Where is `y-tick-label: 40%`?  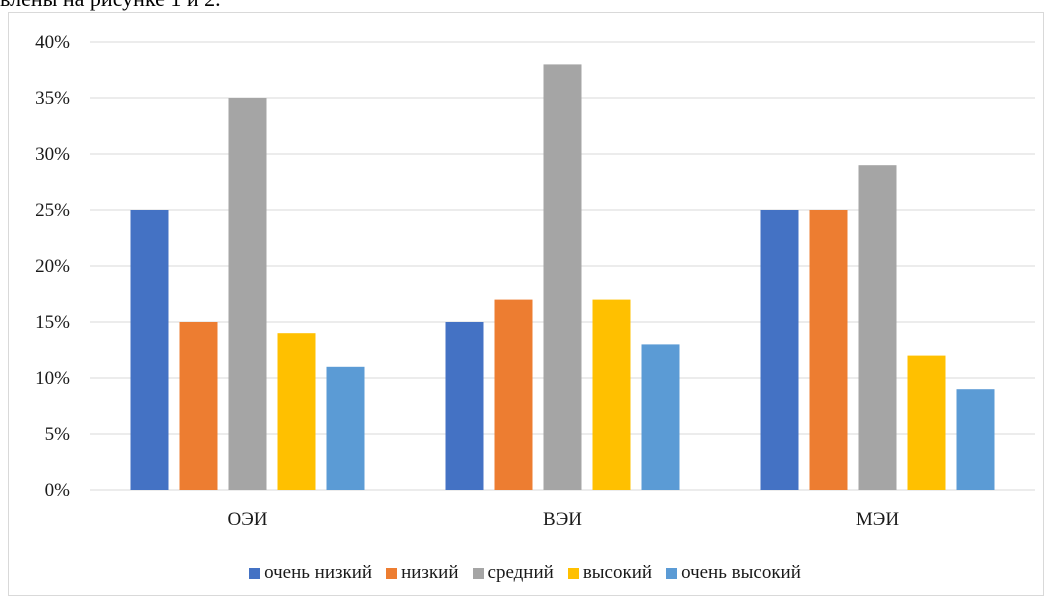 y-tick-label: 40% is located at coordinates (52, 42).